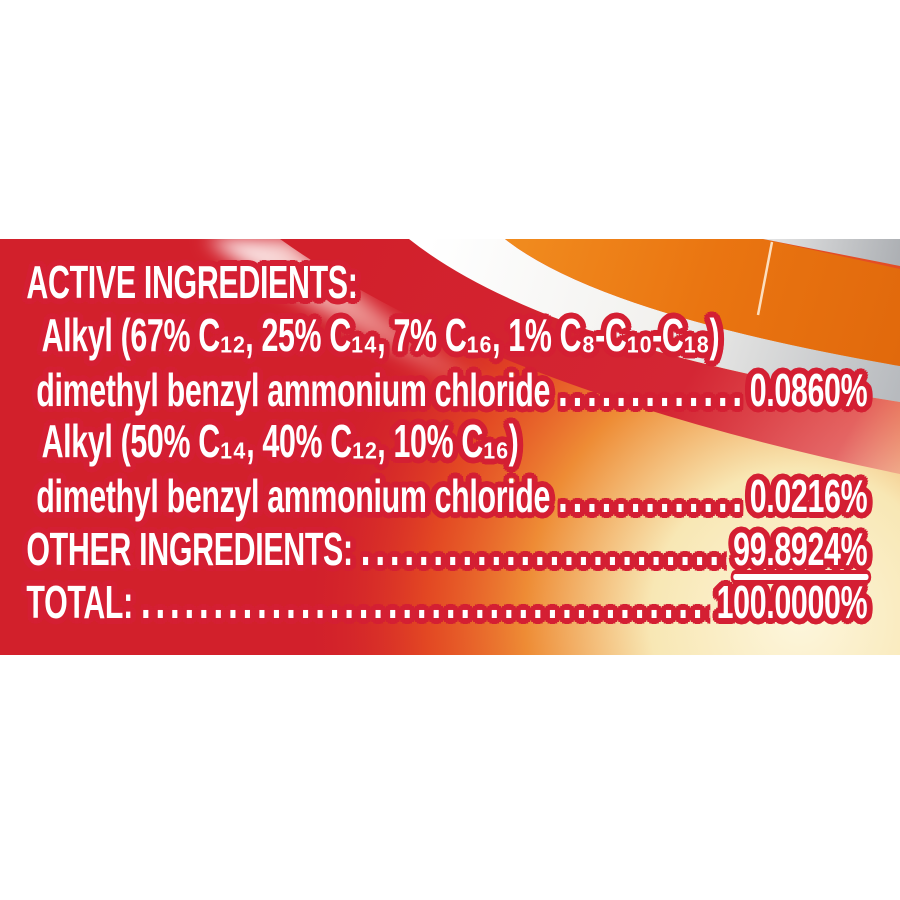  Describe the element at coordinates (801, 577) in the screenshot. I see `total-rule` at that location.